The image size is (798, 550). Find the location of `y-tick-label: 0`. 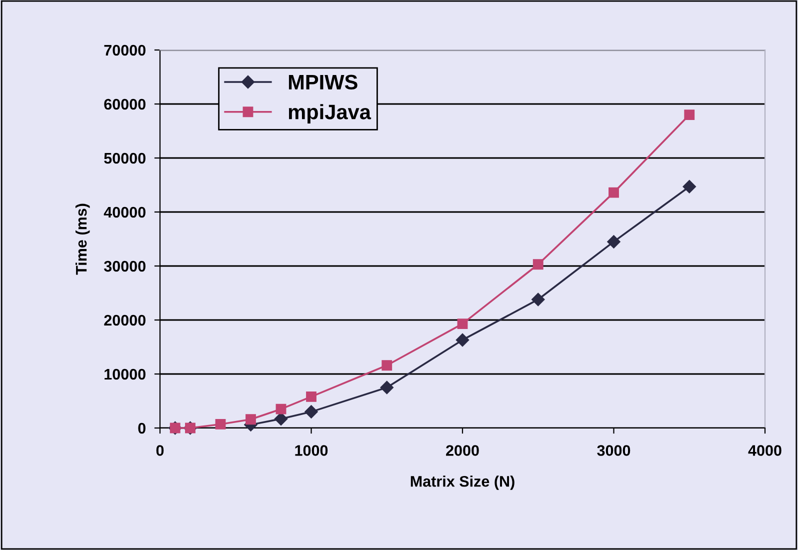

y-tick-label: 0 is located at coordinates (142, 428).